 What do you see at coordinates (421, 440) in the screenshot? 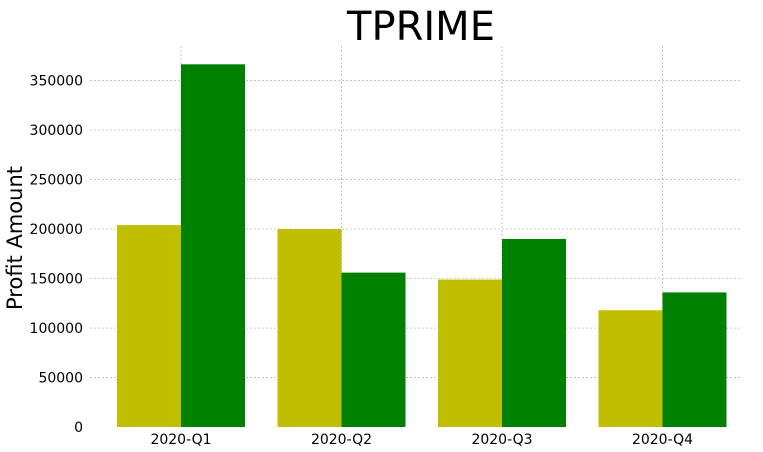
I see `x-axis-ticks: 2020-Q1 2020-Q2 2020-Q3 2020-Q4` at bounding box center [421, 440].